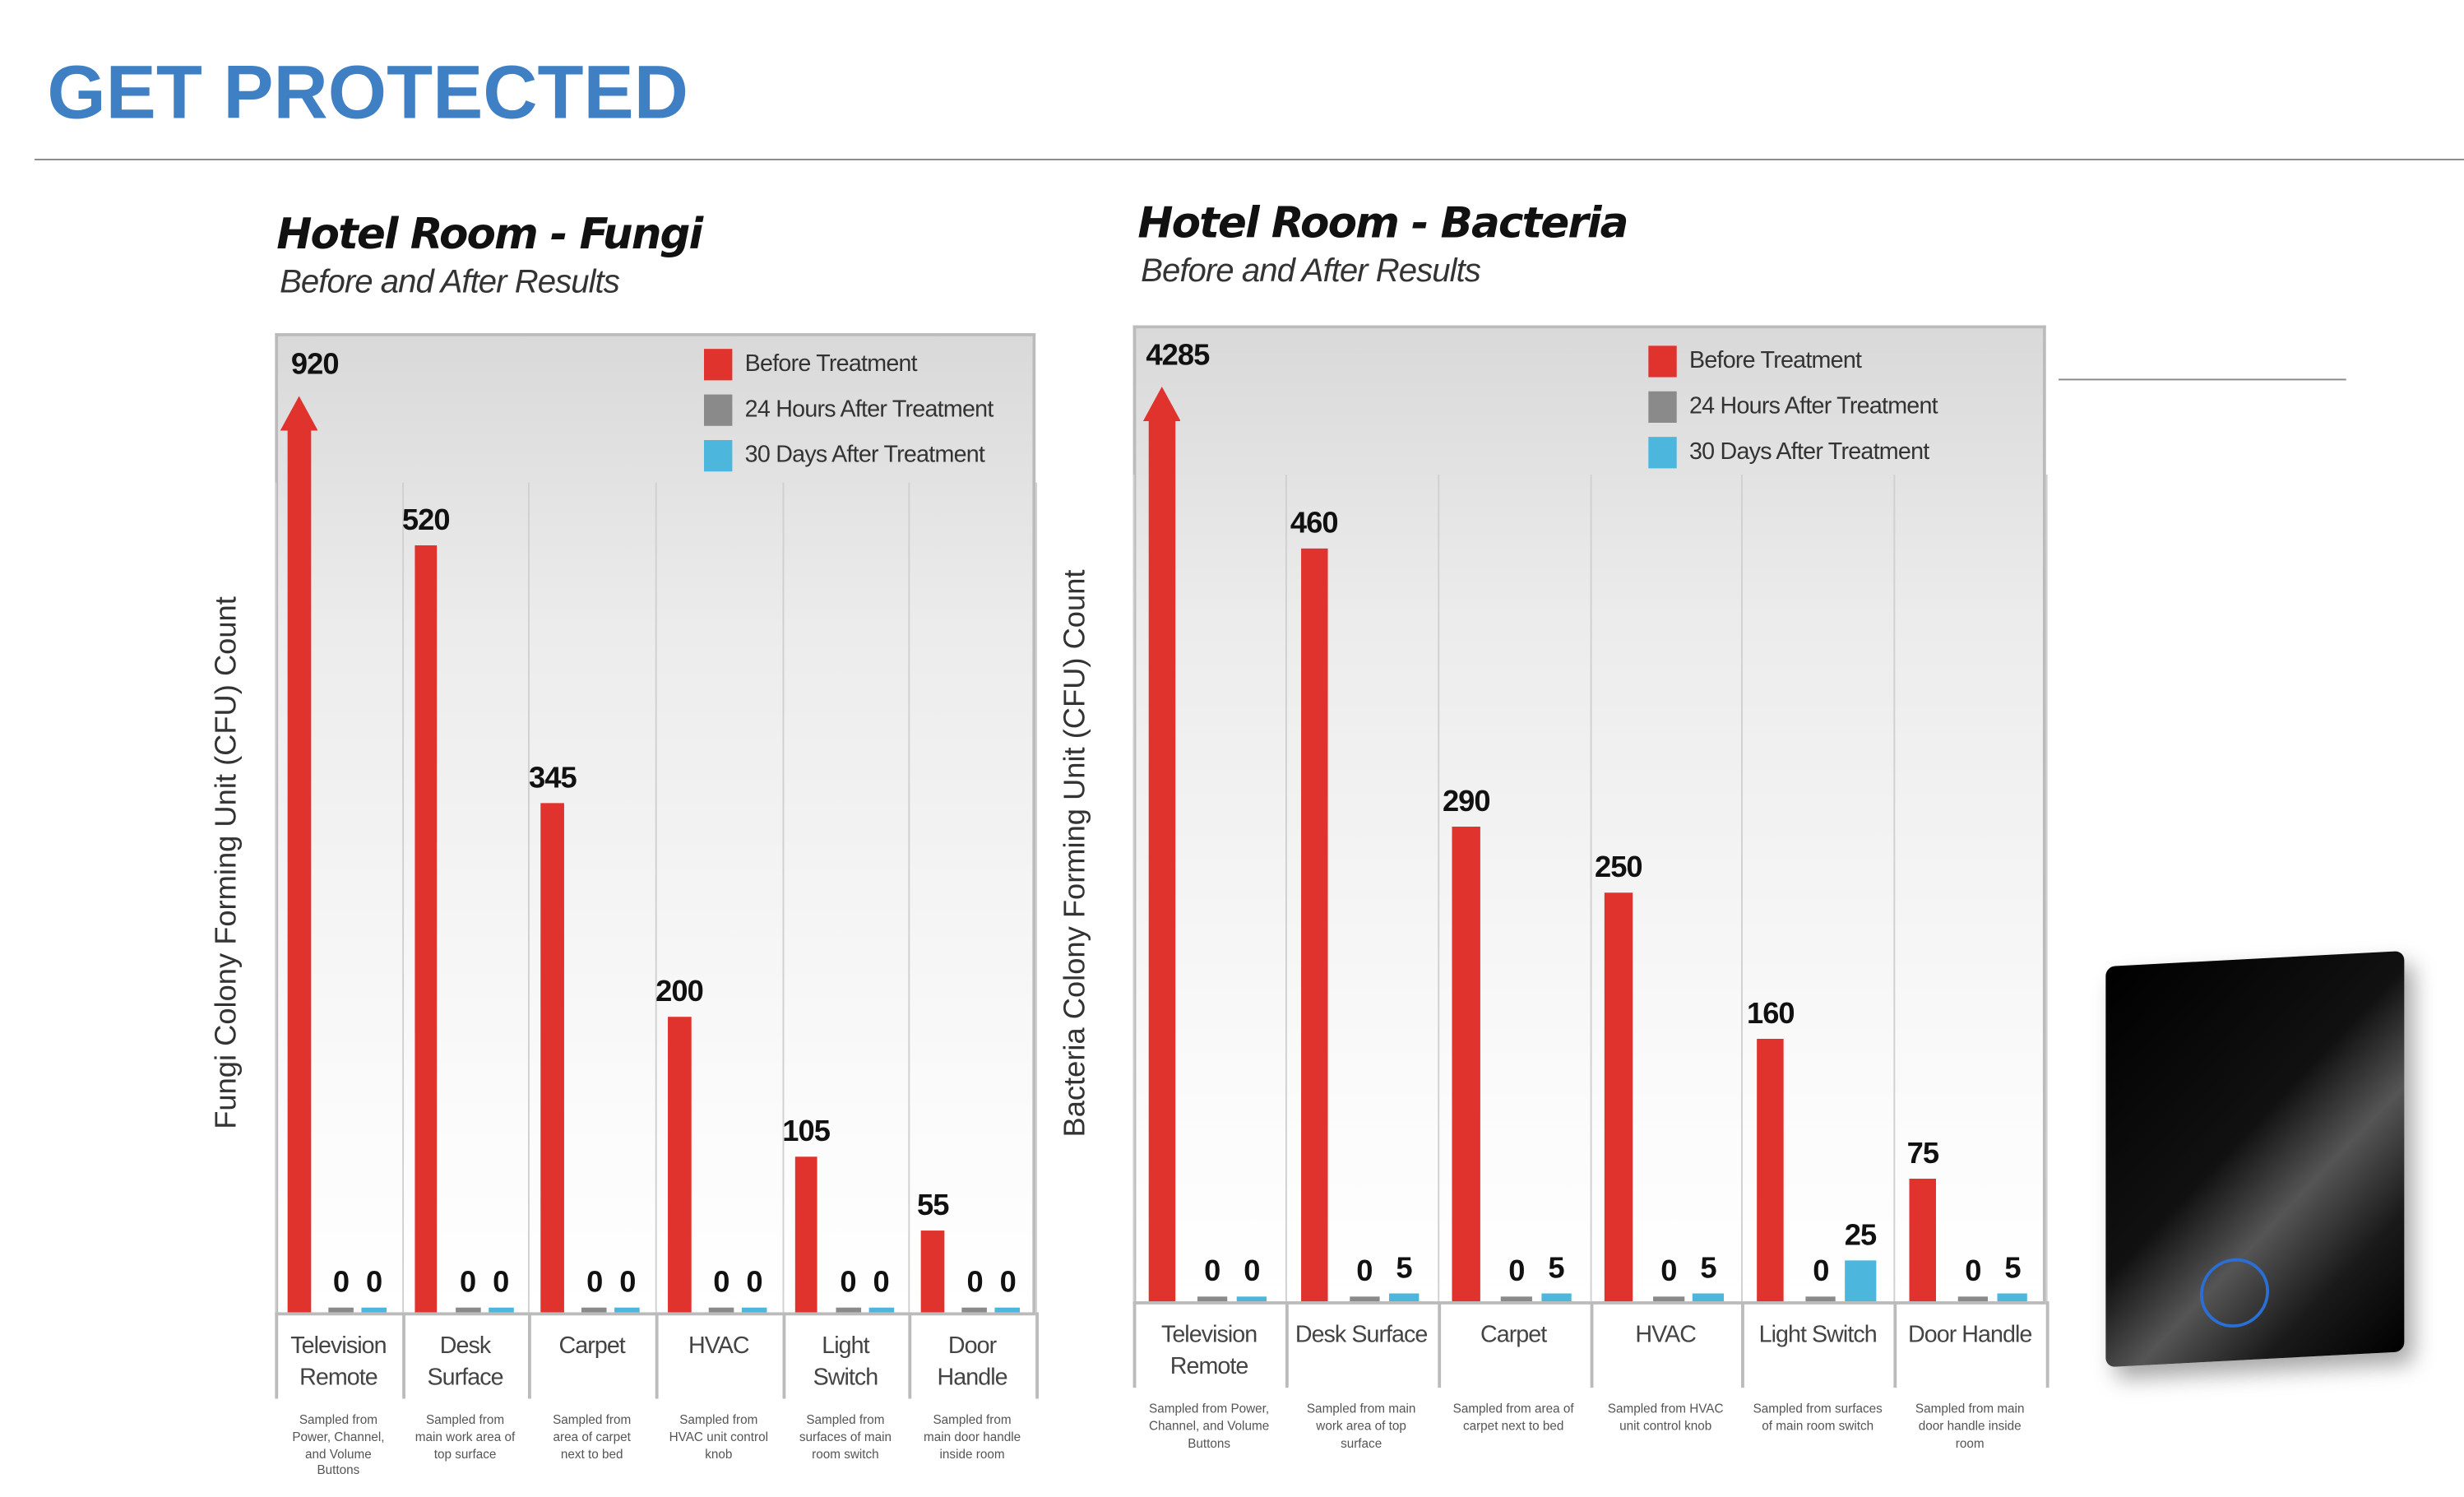  What do you see at coordinates (1813, 406) in the screenshot?
I see `legend-label: 24 Hours After Treatment` at bounding box center [1813, 406].